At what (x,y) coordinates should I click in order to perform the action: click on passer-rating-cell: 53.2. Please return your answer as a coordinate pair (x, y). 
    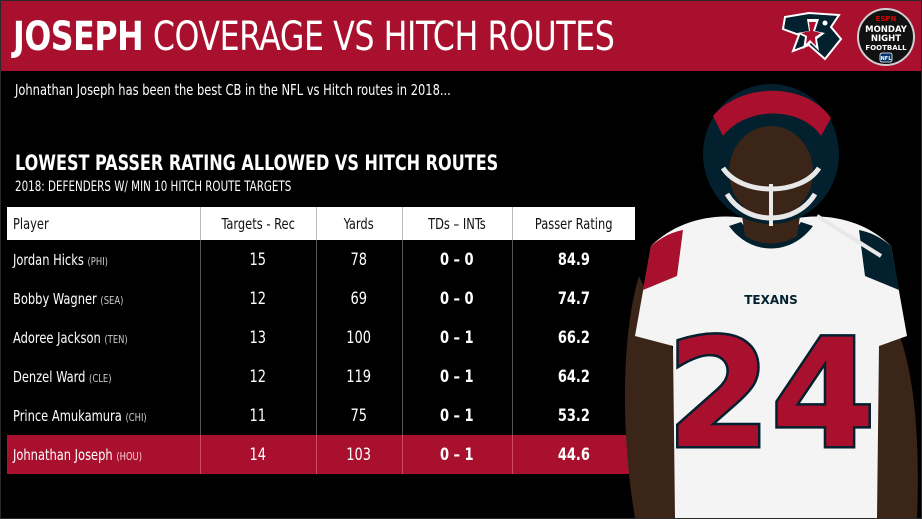
    Looking at the image, I should click on (573, 415).